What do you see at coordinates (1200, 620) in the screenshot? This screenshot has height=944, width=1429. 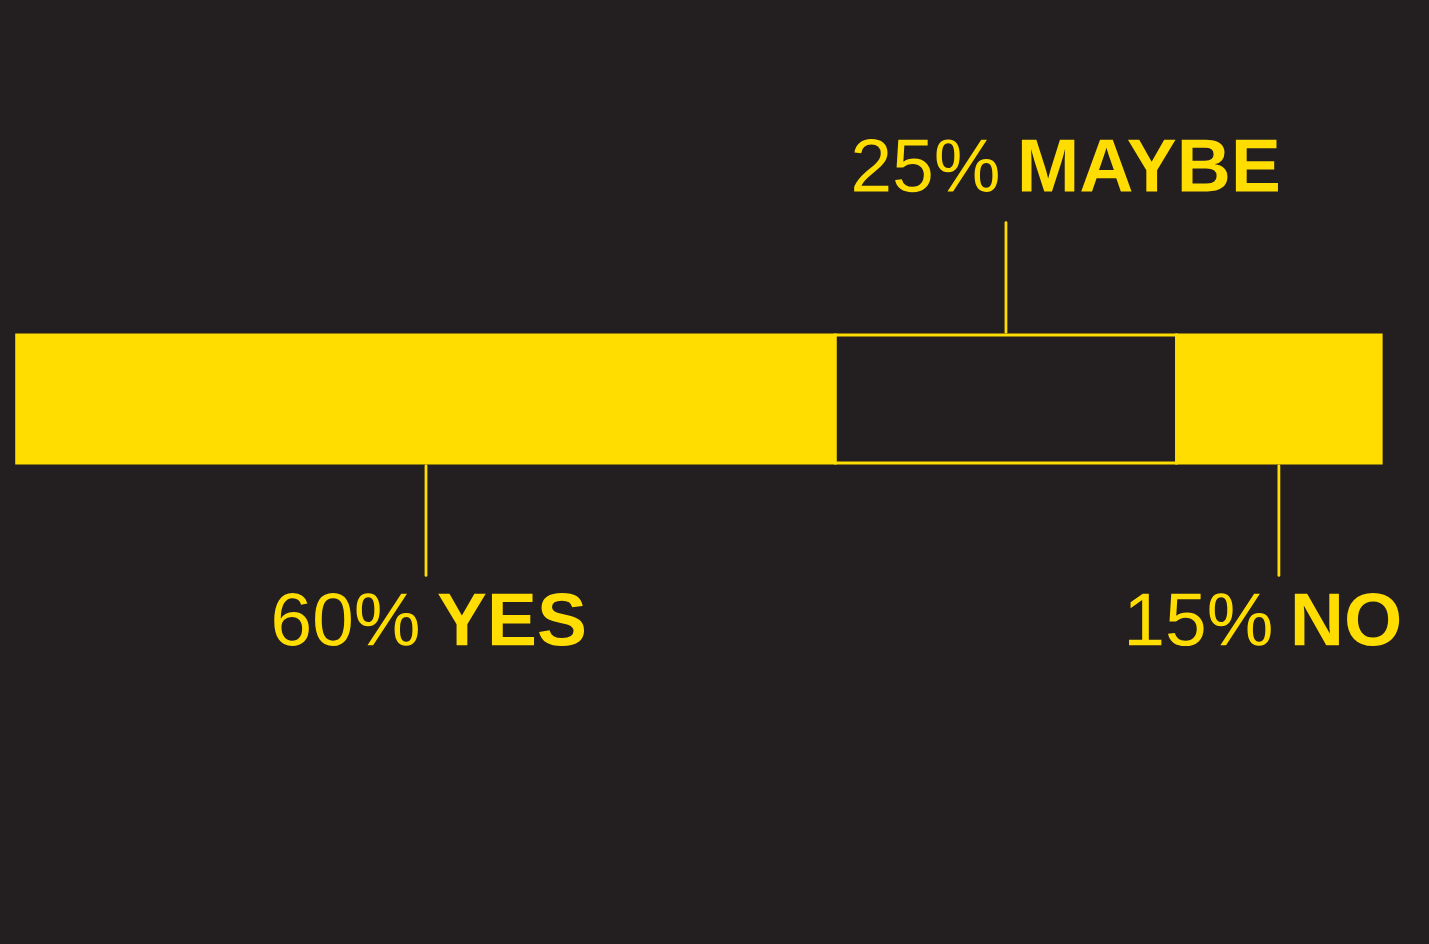 I see `data-label: 15%` at bounding box center [1200, 620].